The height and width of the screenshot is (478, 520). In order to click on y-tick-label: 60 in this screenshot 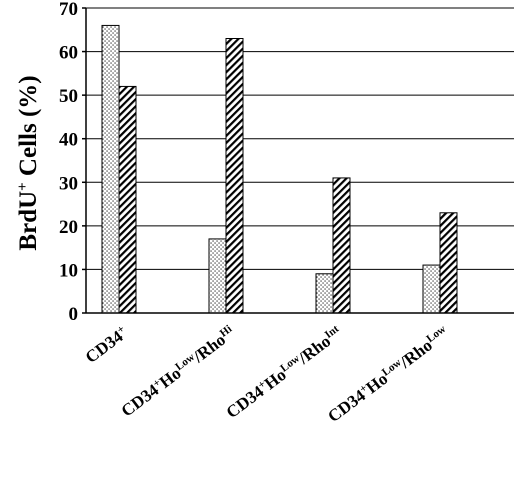, I will do `click(68, 53)`.